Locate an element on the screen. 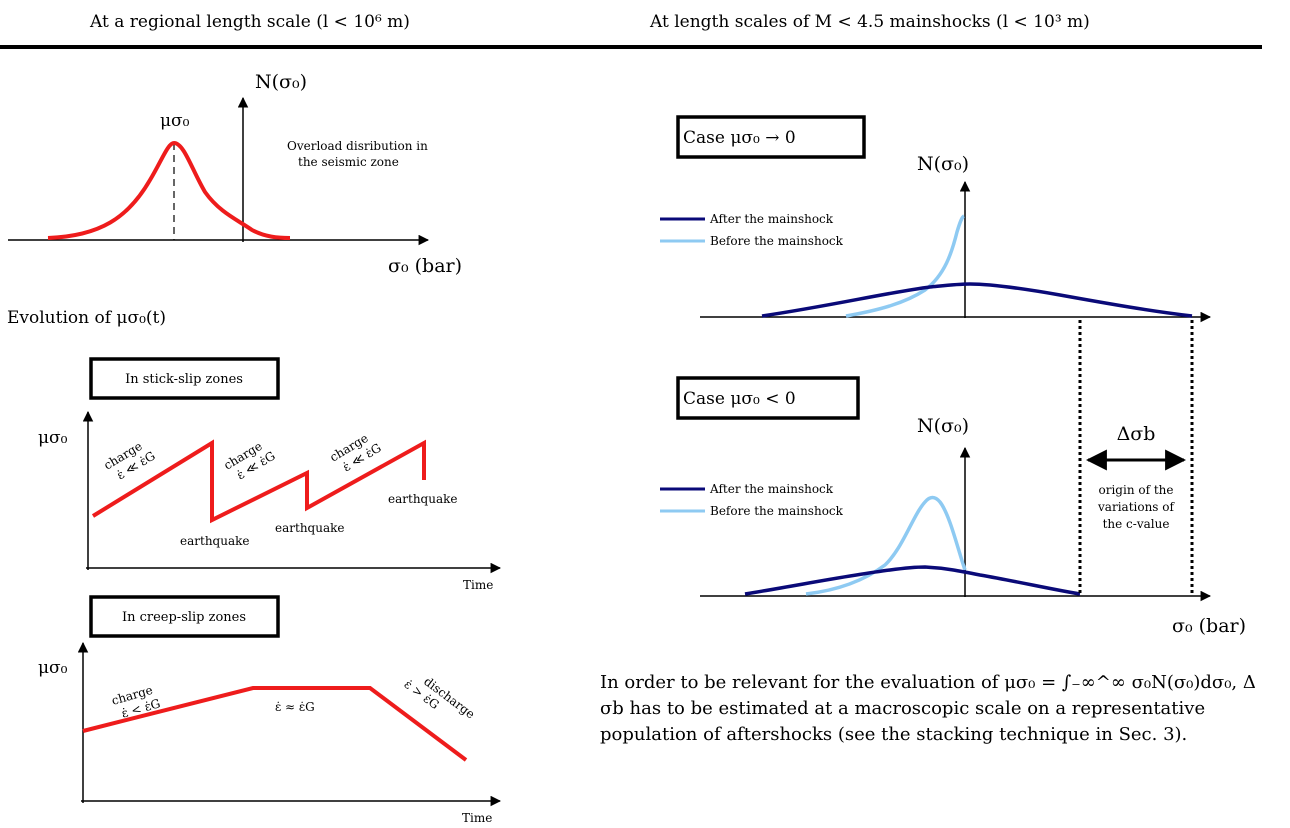 This screenshot has height=828, width=1290. stick-slip-box is located at coordinates (184, 378).